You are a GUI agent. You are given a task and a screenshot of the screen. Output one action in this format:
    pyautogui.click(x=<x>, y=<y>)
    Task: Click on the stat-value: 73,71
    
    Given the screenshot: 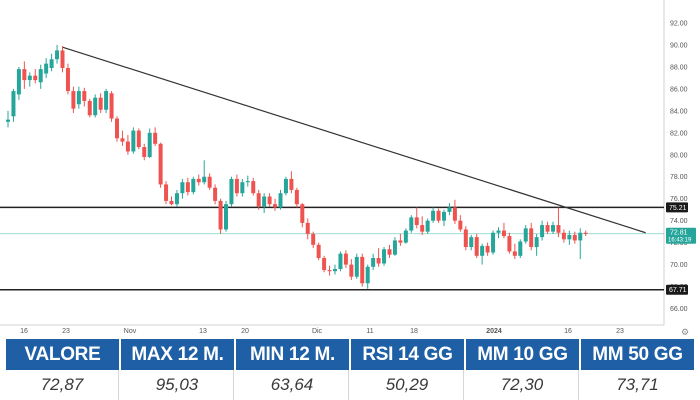 What is the action you would take?
    pyautogui.click(x=637, y=384)
    